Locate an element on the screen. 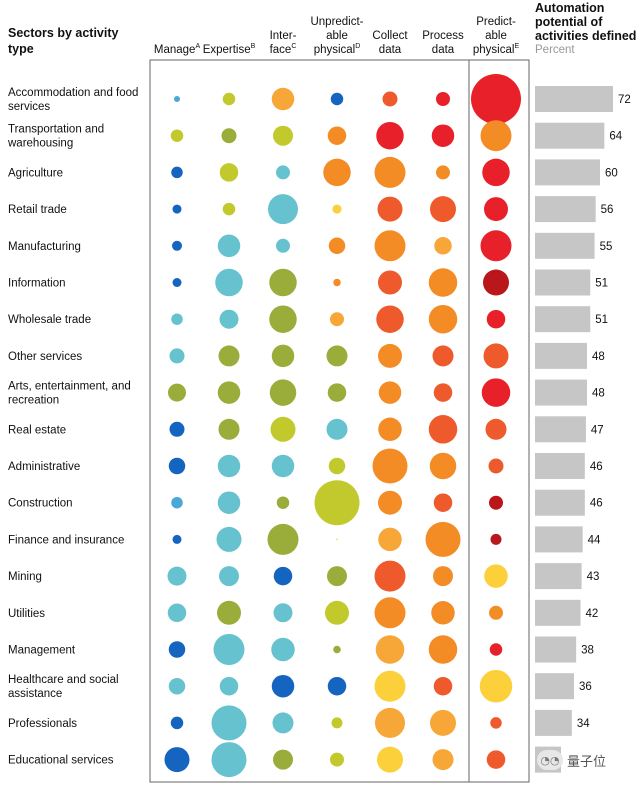  sector-label: Professionals is located at coordinates (42, 724).